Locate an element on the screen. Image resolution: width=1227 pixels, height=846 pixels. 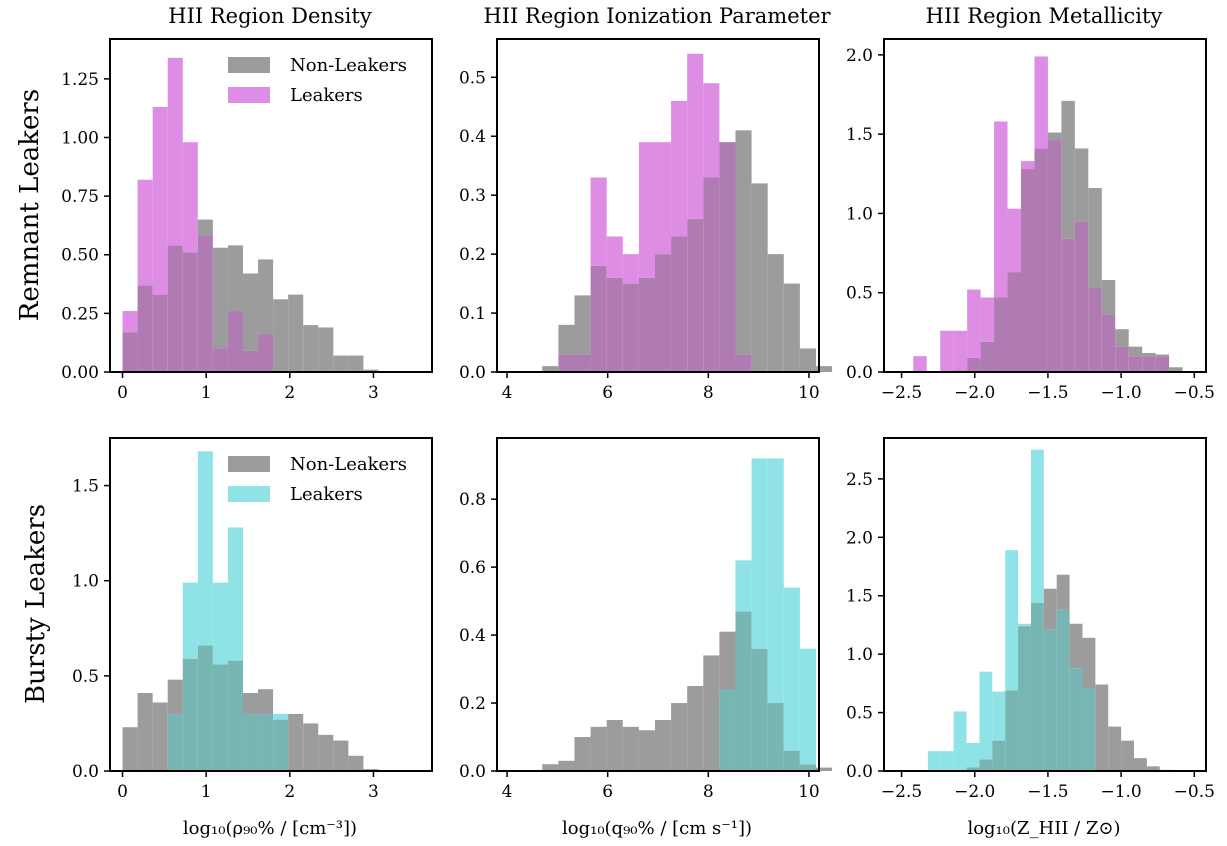
y-tick-label: 0.8 is located at coordinates (472, 500).